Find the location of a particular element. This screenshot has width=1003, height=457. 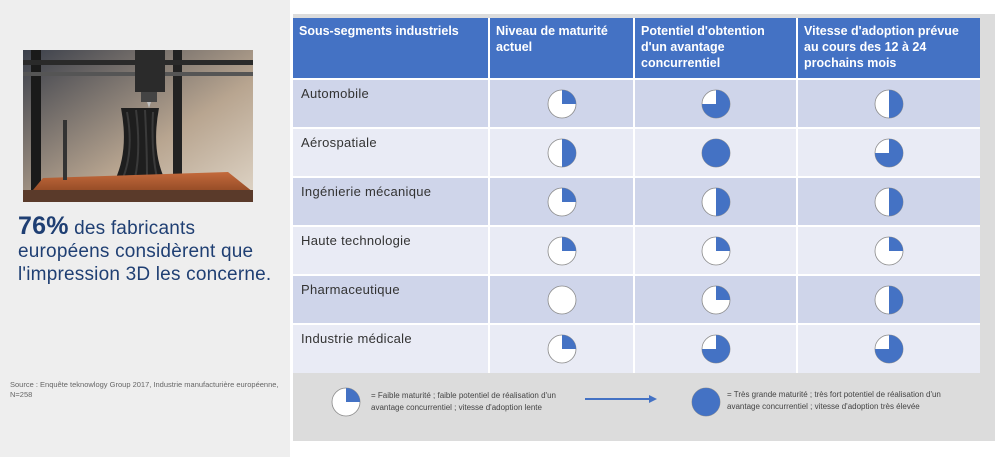

segment-label: Haute technologie is located at coordinates (391, 250).